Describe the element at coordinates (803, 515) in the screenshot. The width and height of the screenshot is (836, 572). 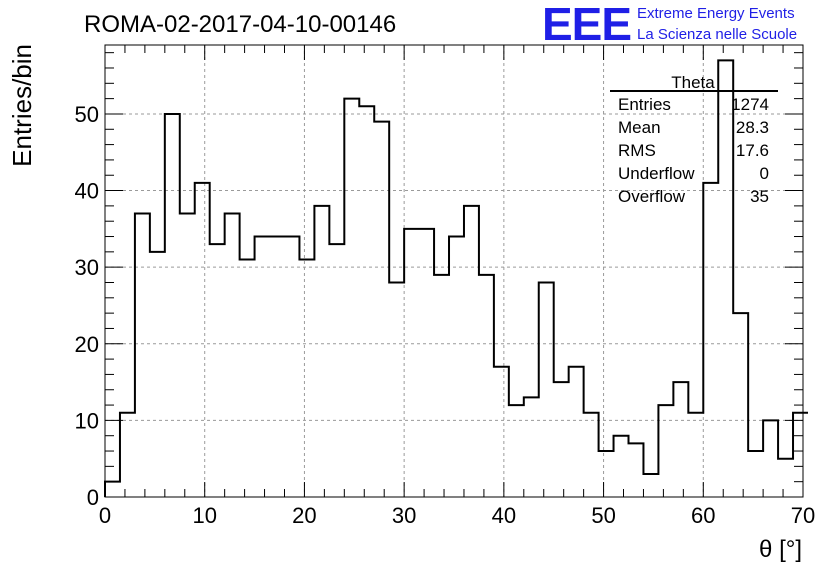
I see `x-tick-label: 70` at that location.